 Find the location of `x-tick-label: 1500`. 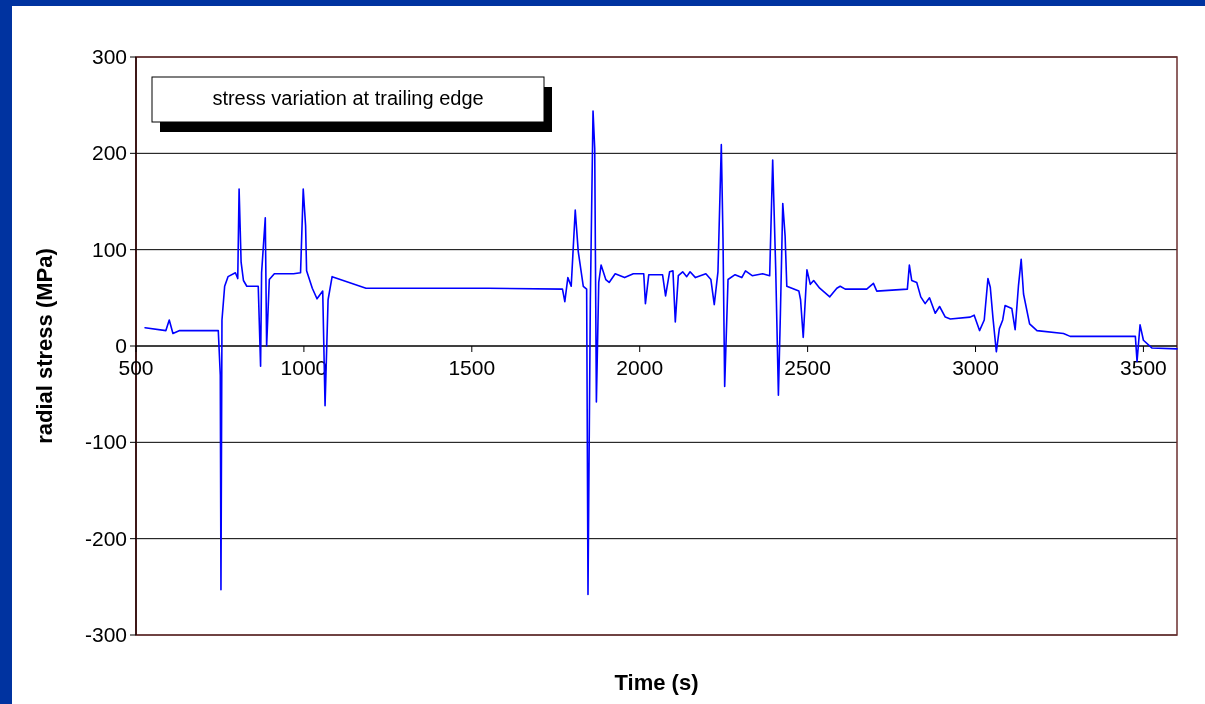

x-tick-label: 1500 is located at coordinates (472, 367).